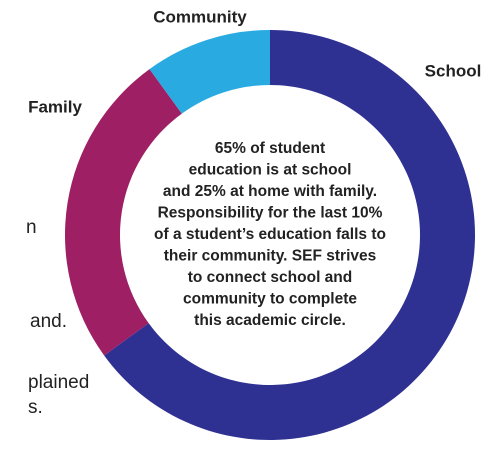 The height and width of the screenshot is (461, 497). Describe the element at coordinates (48, 321) in the screenshot. I see `background-text: and.` at that location.